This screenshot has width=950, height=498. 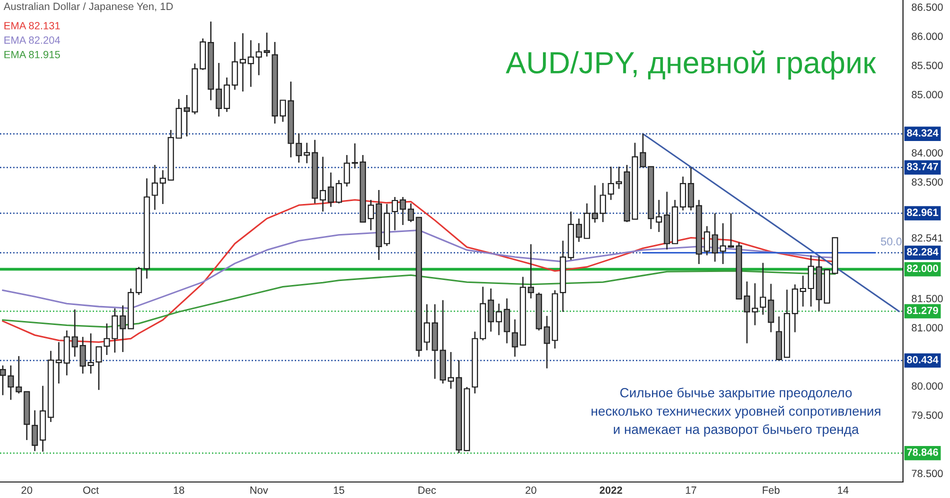 I want to click on ref-line-label: 82.961, so click(x=922, y=212).